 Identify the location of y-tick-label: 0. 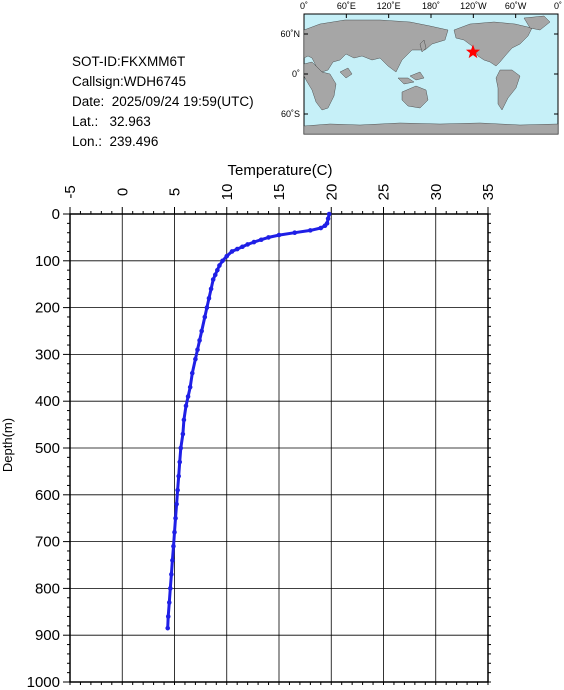
(56, 214).